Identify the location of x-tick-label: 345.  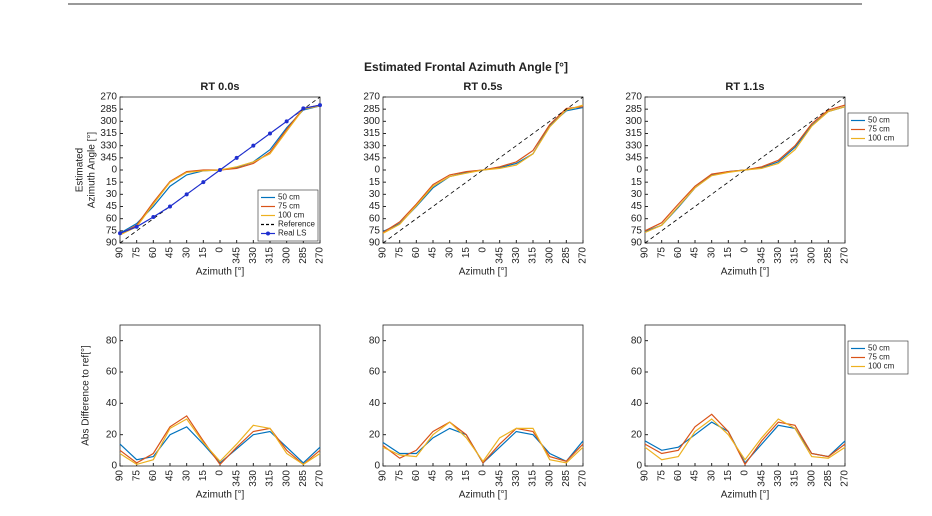
(761, 255).